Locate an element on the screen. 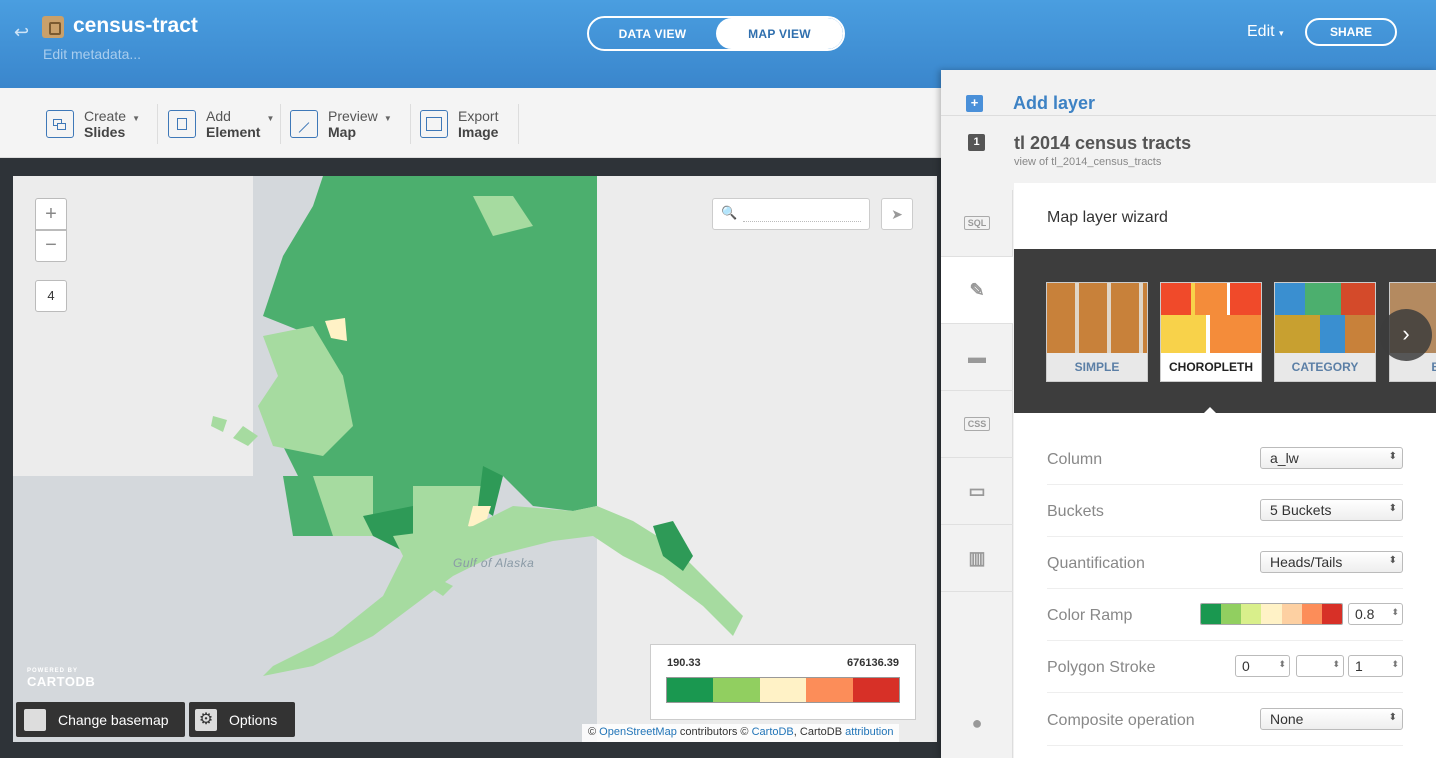  visualization-type-strip: SIMPLE CHOROPLETH CATEGORY BU › is located at coordinates (1225, 331).